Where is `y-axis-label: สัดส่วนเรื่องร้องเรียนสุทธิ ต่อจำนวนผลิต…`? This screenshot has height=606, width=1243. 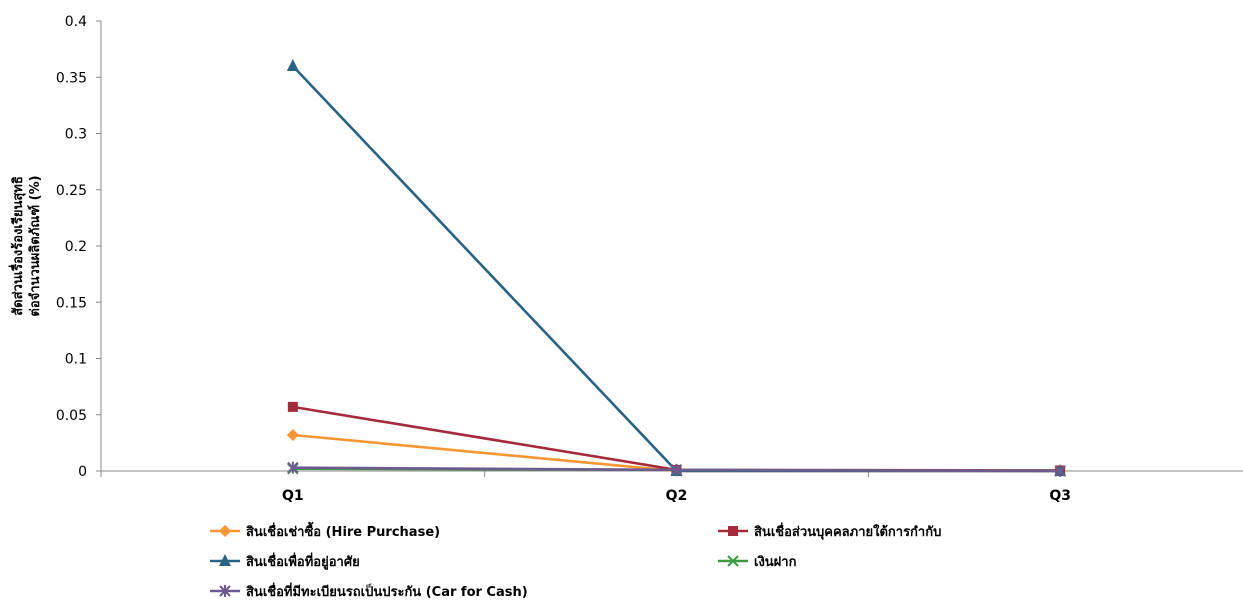
y-axis-label: สัดส่วนเรื่องร้องเรียนสุทธิ ต่อจำนวนผลิต… is located at coordinates (25, 245).